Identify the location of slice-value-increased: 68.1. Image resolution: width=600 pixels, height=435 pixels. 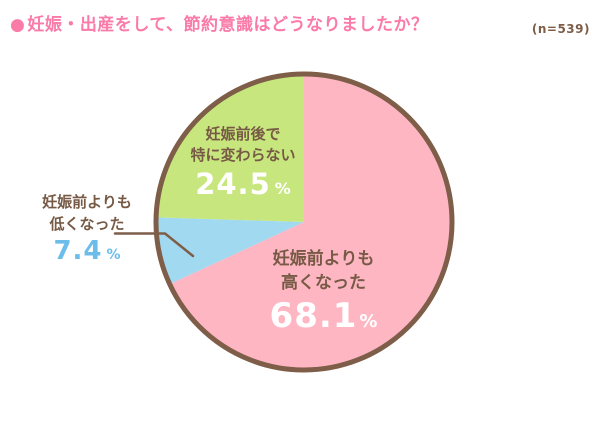
(313, 316).